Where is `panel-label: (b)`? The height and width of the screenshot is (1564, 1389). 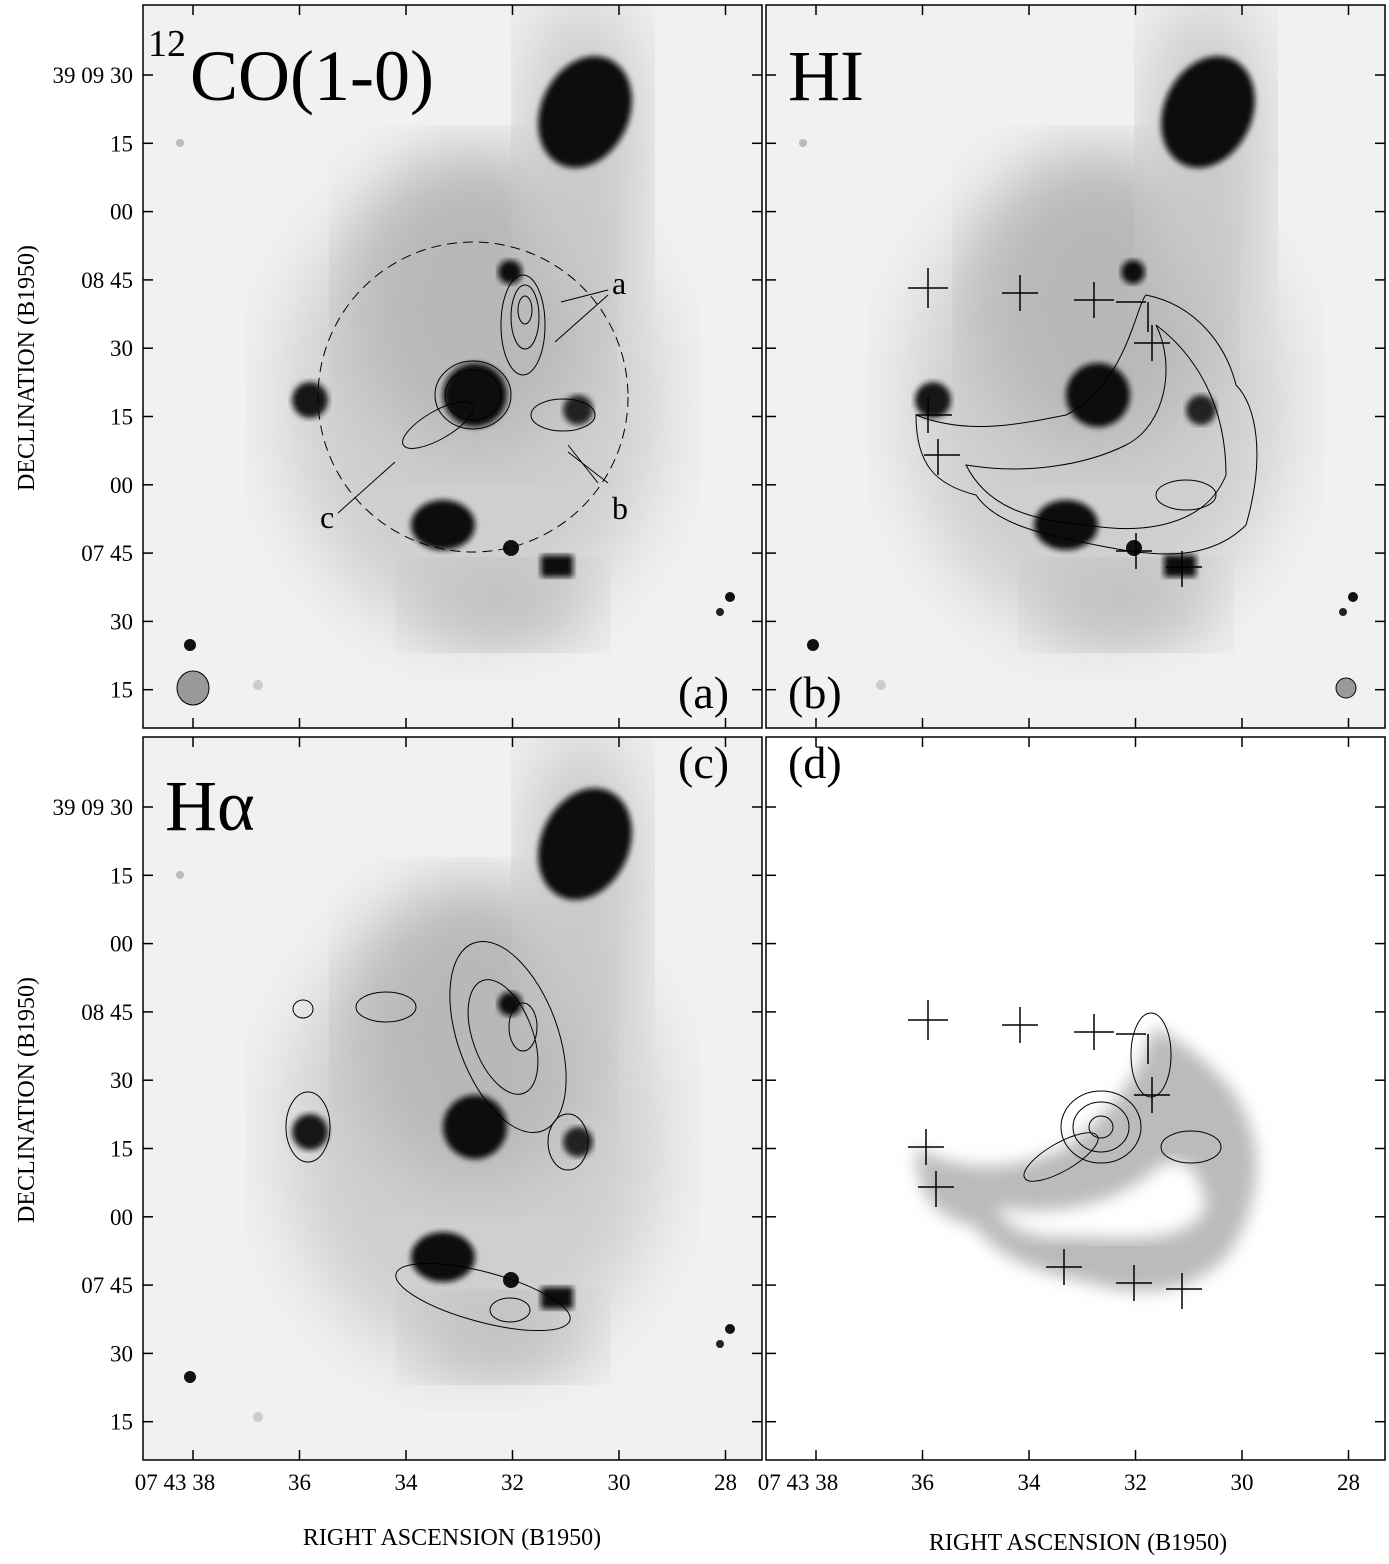
panel-label: (b) is located at coordinates (815, 692).